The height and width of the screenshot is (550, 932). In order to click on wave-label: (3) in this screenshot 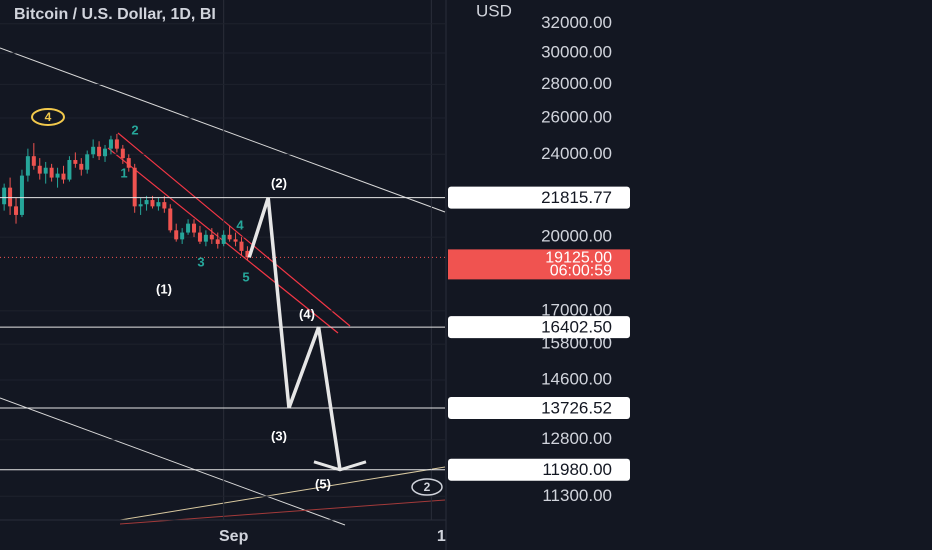, I will do `click(279, 435)`.